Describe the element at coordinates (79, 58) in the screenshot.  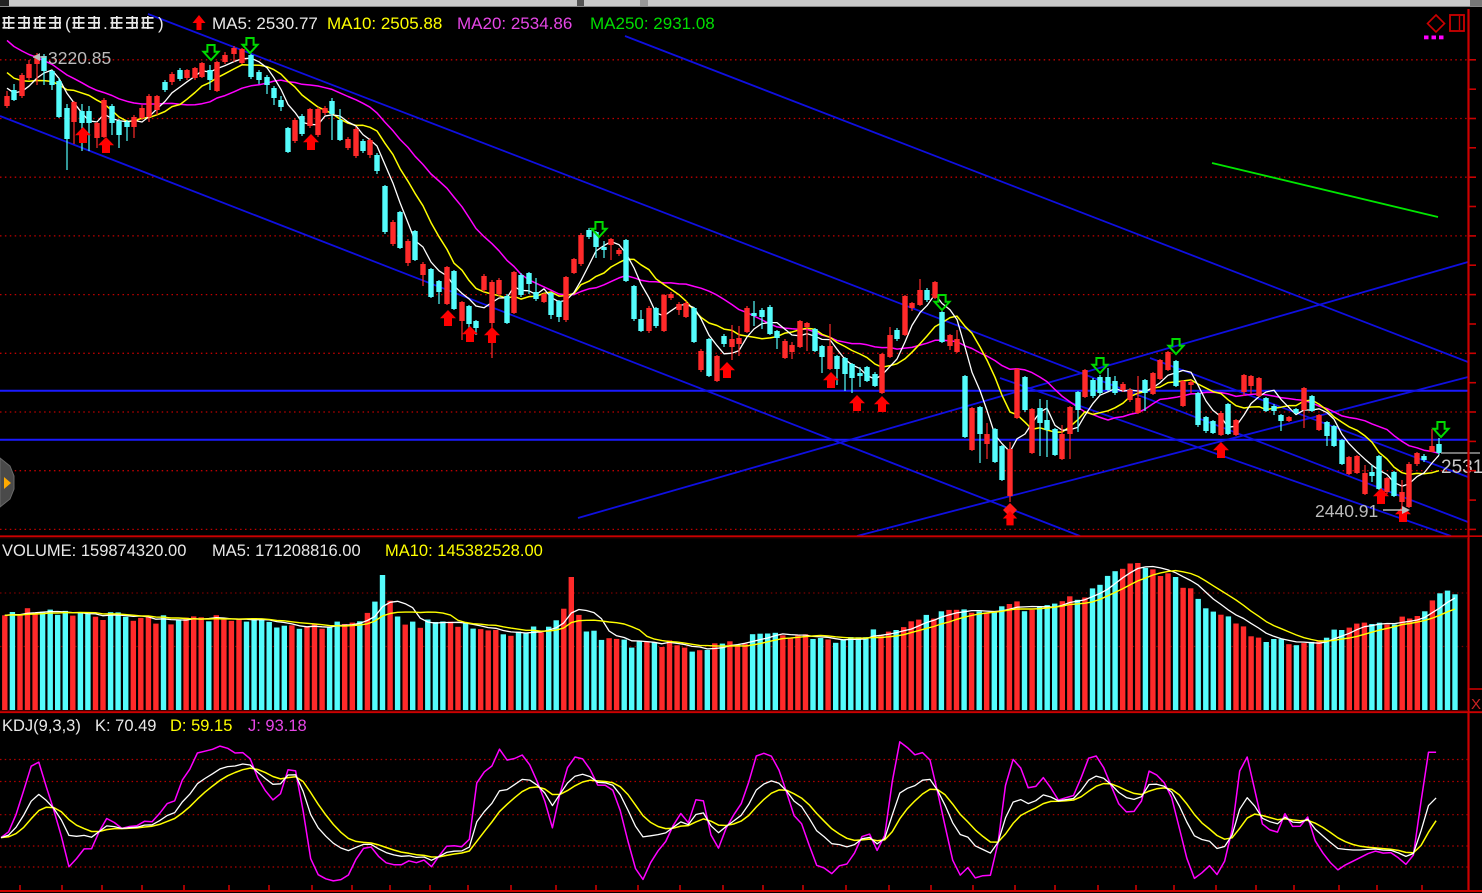
I see `svg-text: 3220.85` at that location.